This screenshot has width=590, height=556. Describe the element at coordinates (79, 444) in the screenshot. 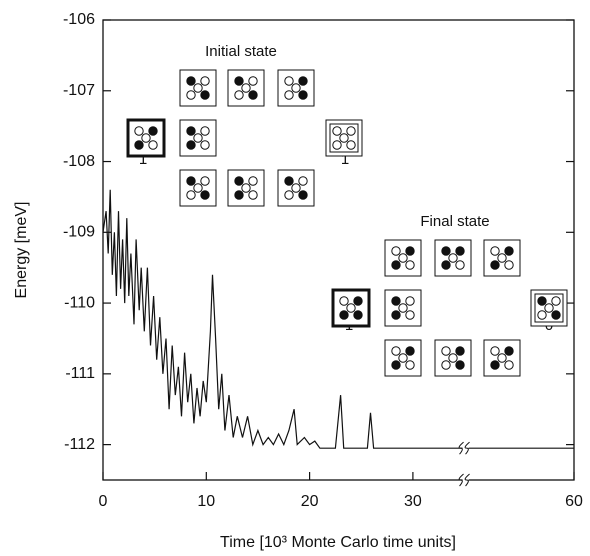

I see `y-tick-label: -112` at that location.